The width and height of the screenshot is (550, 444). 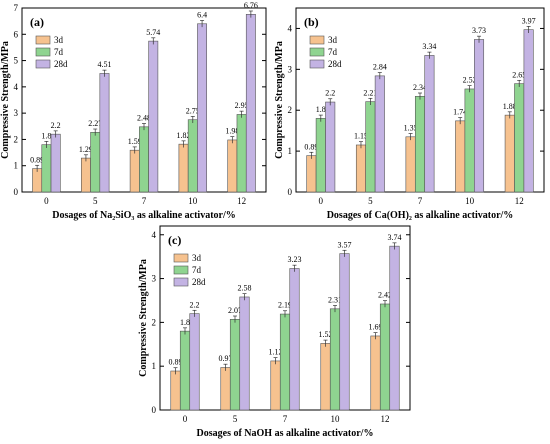 What do you see at coordinates (311, 22) in the screenshot?
I see `panel-label: (b)` at bounding box center [311, 22].